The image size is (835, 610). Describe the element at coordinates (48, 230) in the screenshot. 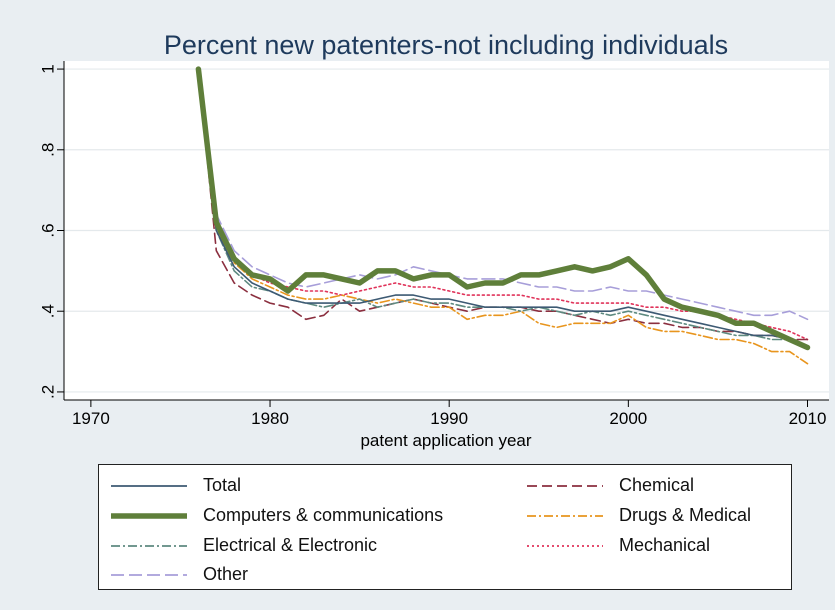

I see `y-tick-label: .6` at that location.